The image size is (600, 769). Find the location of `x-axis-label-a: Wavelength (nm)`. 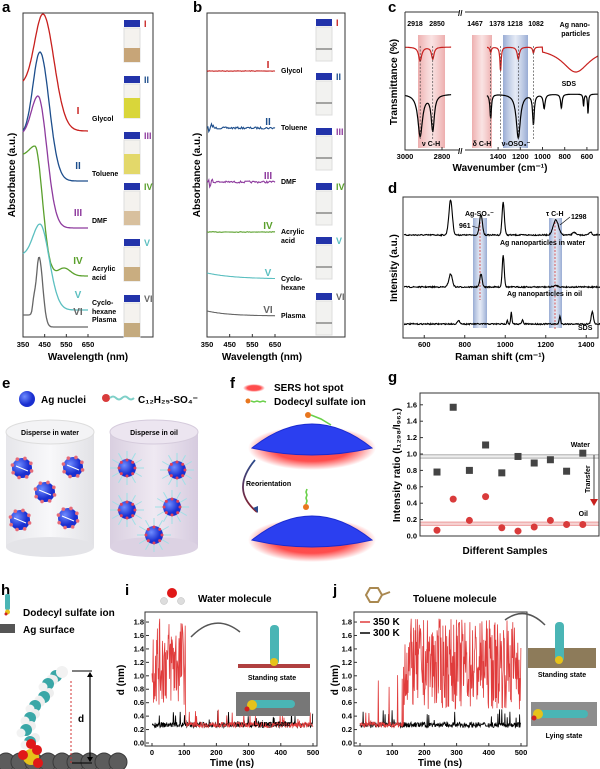

x-axis-label-a: Wavelength (nm) is located at coordinates (88, 357).